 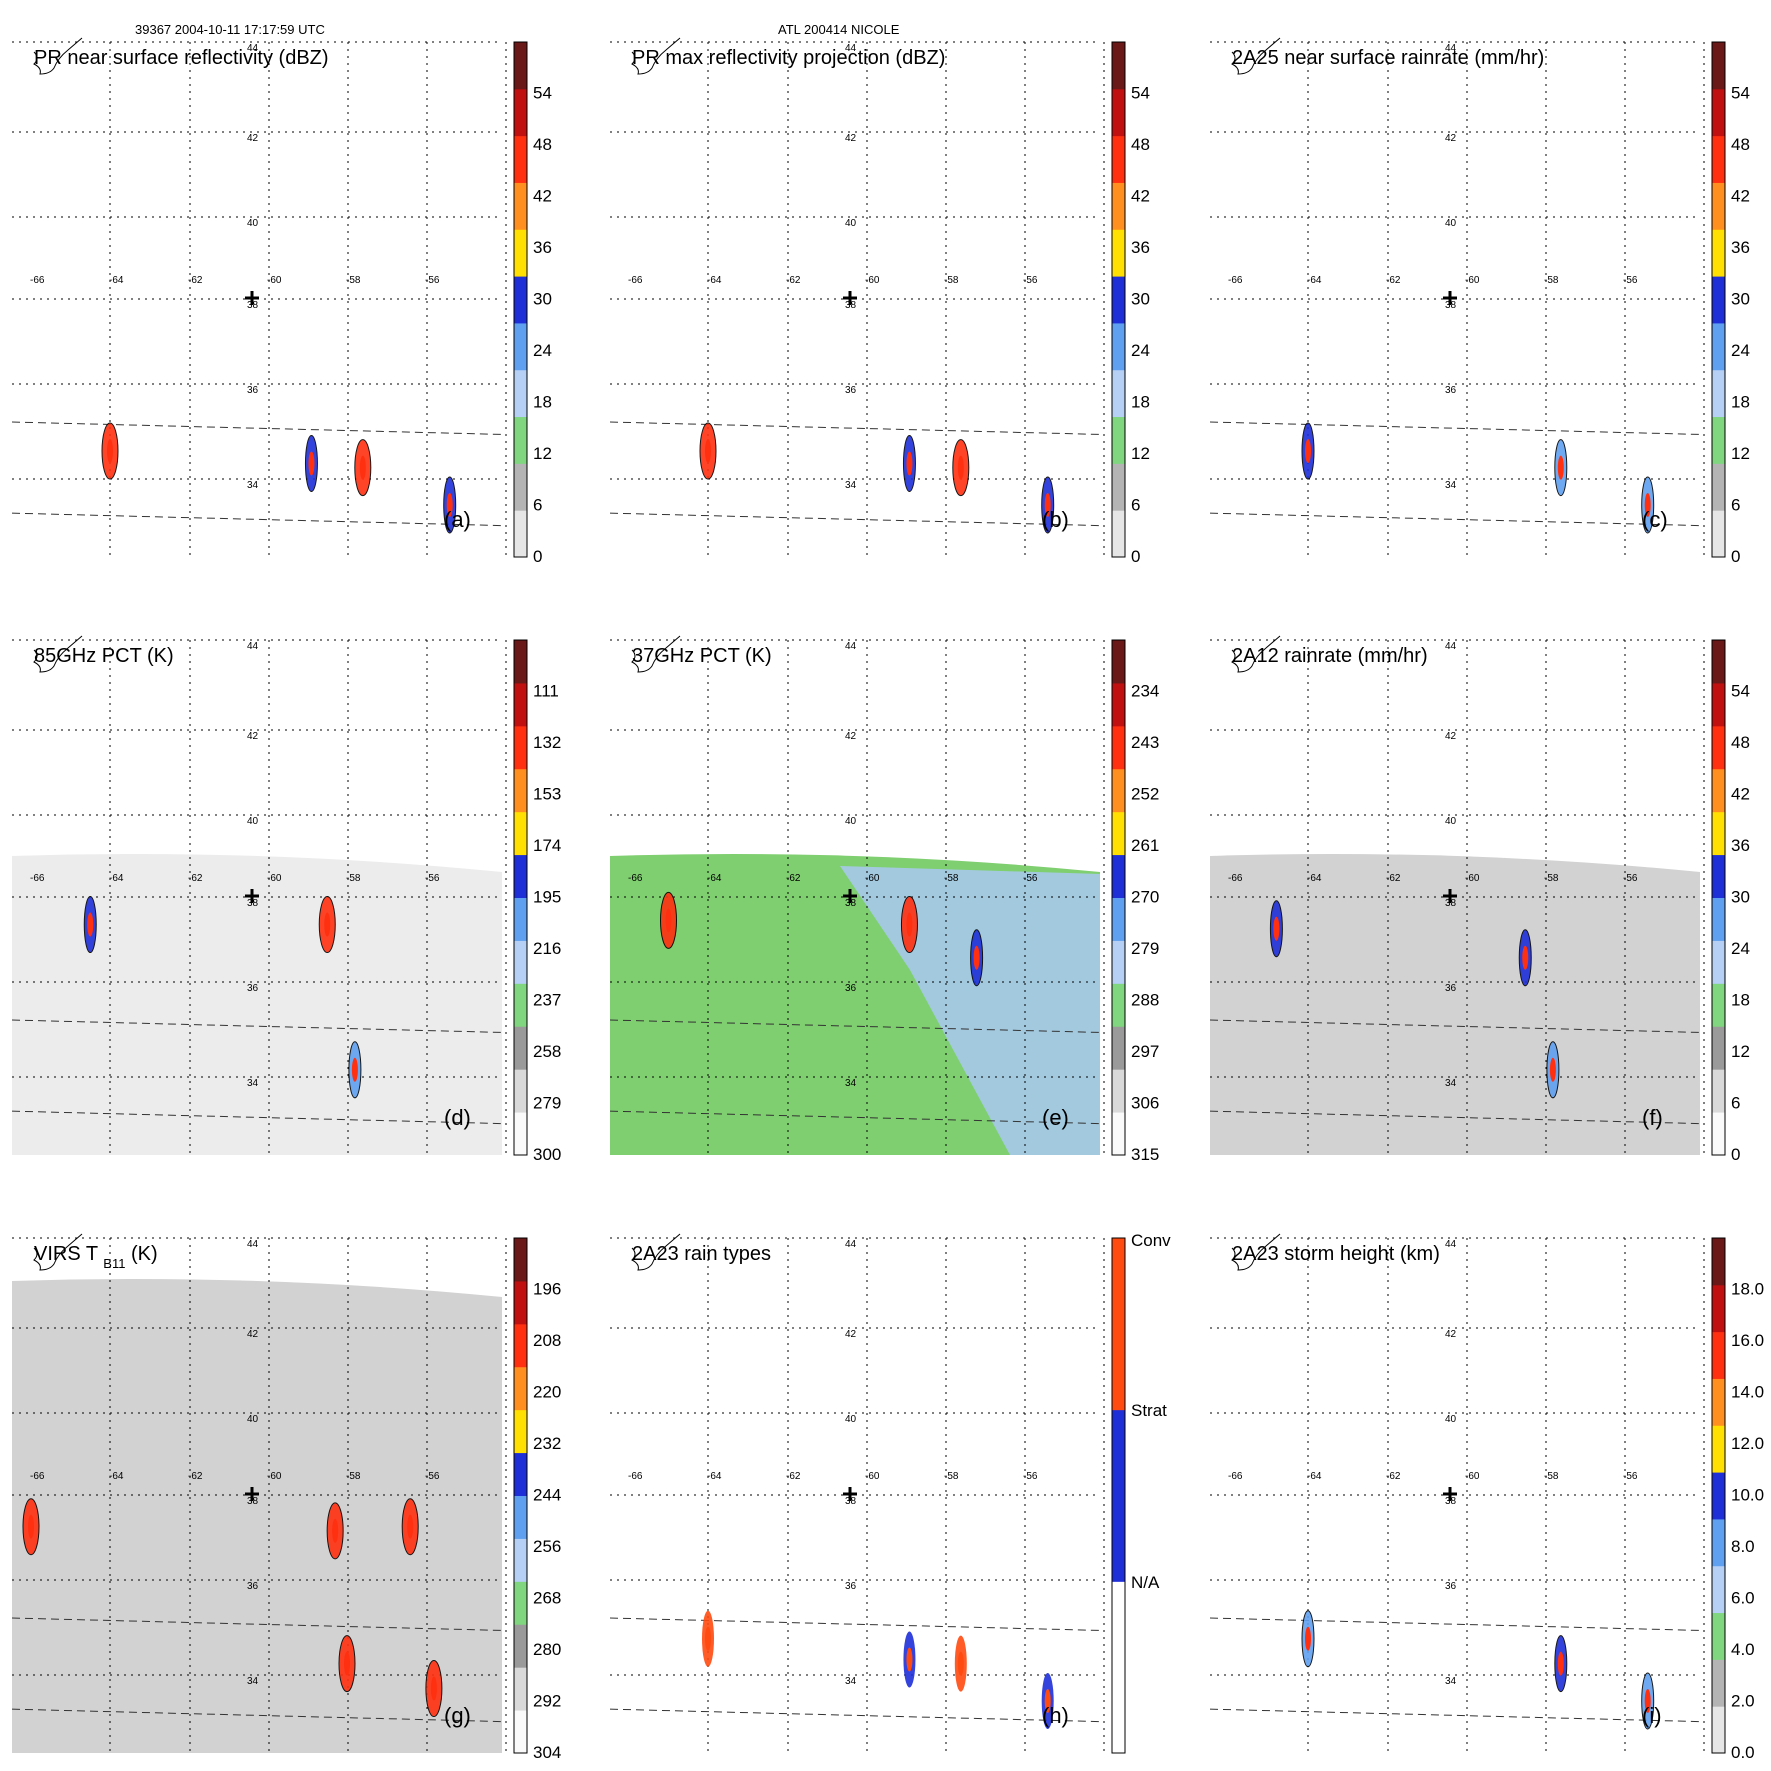 I want to click on colorbar-tick-label: 42, so click(x=1740, y=196).